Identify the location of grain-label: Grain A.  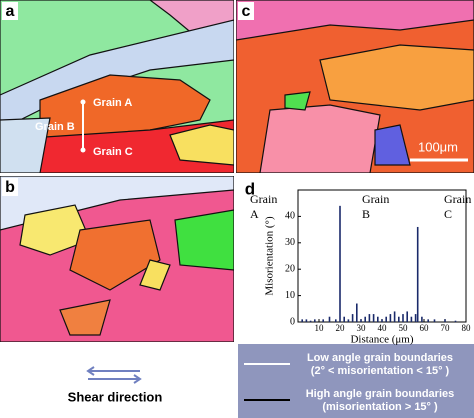
(112, 103).